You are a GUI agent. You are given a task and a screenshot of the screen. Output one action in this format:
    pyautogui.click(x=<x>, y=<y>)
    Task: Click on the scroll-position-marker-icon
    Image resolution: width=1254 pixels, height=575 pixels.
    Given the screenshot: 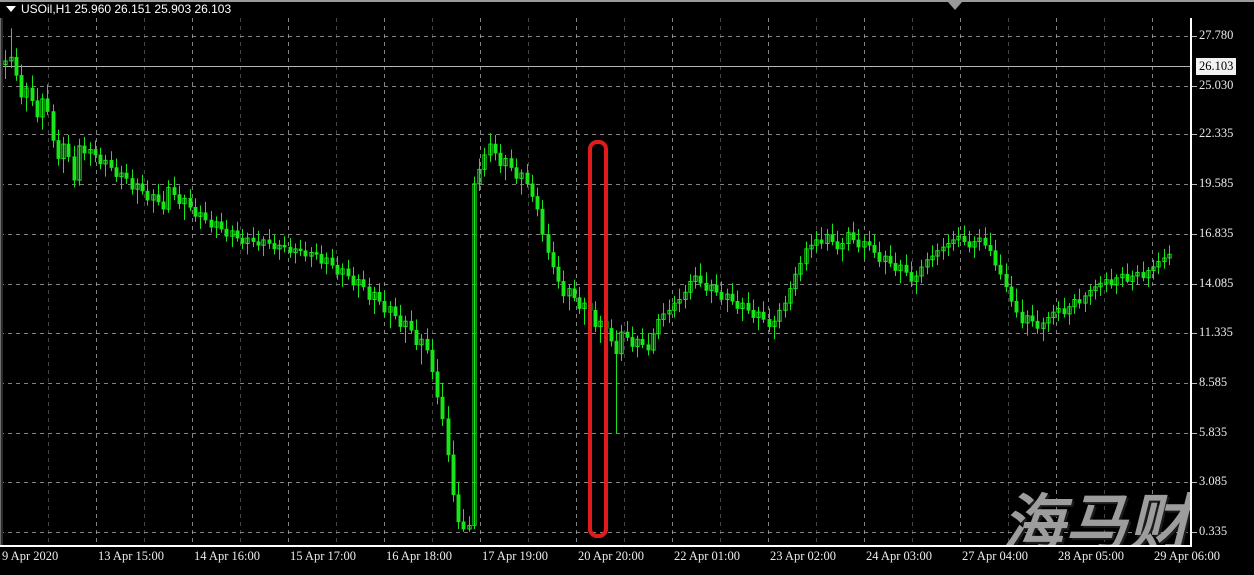 What is the action you would take?
    pyautogui.click(x=955, y=6)
    